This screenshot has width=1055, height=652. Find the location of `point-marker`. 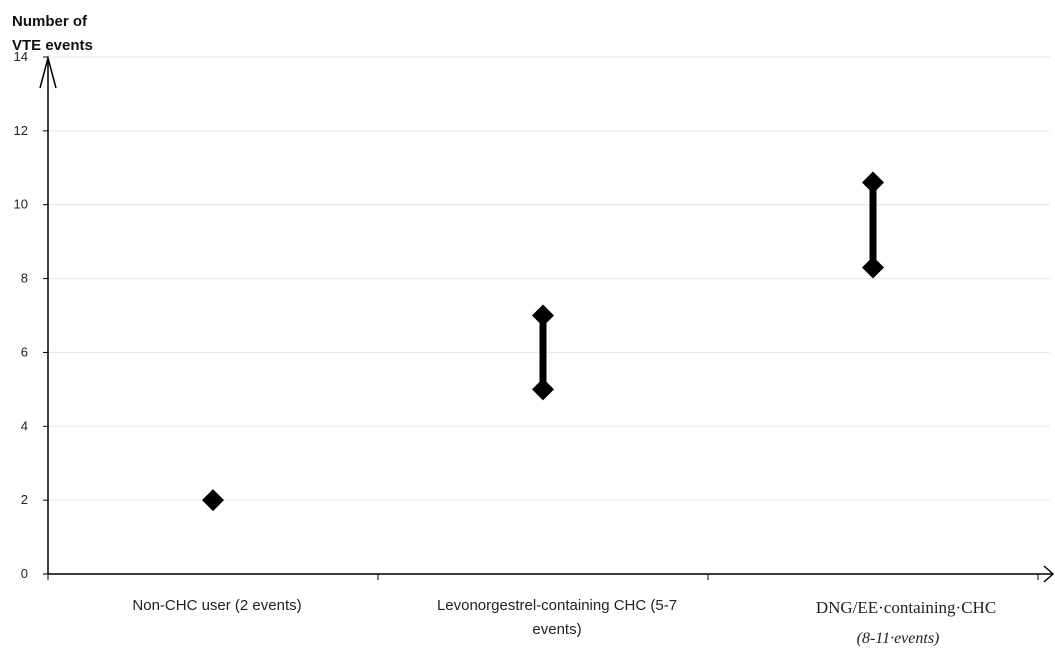

point-marker is located at coordinates (213, 500).